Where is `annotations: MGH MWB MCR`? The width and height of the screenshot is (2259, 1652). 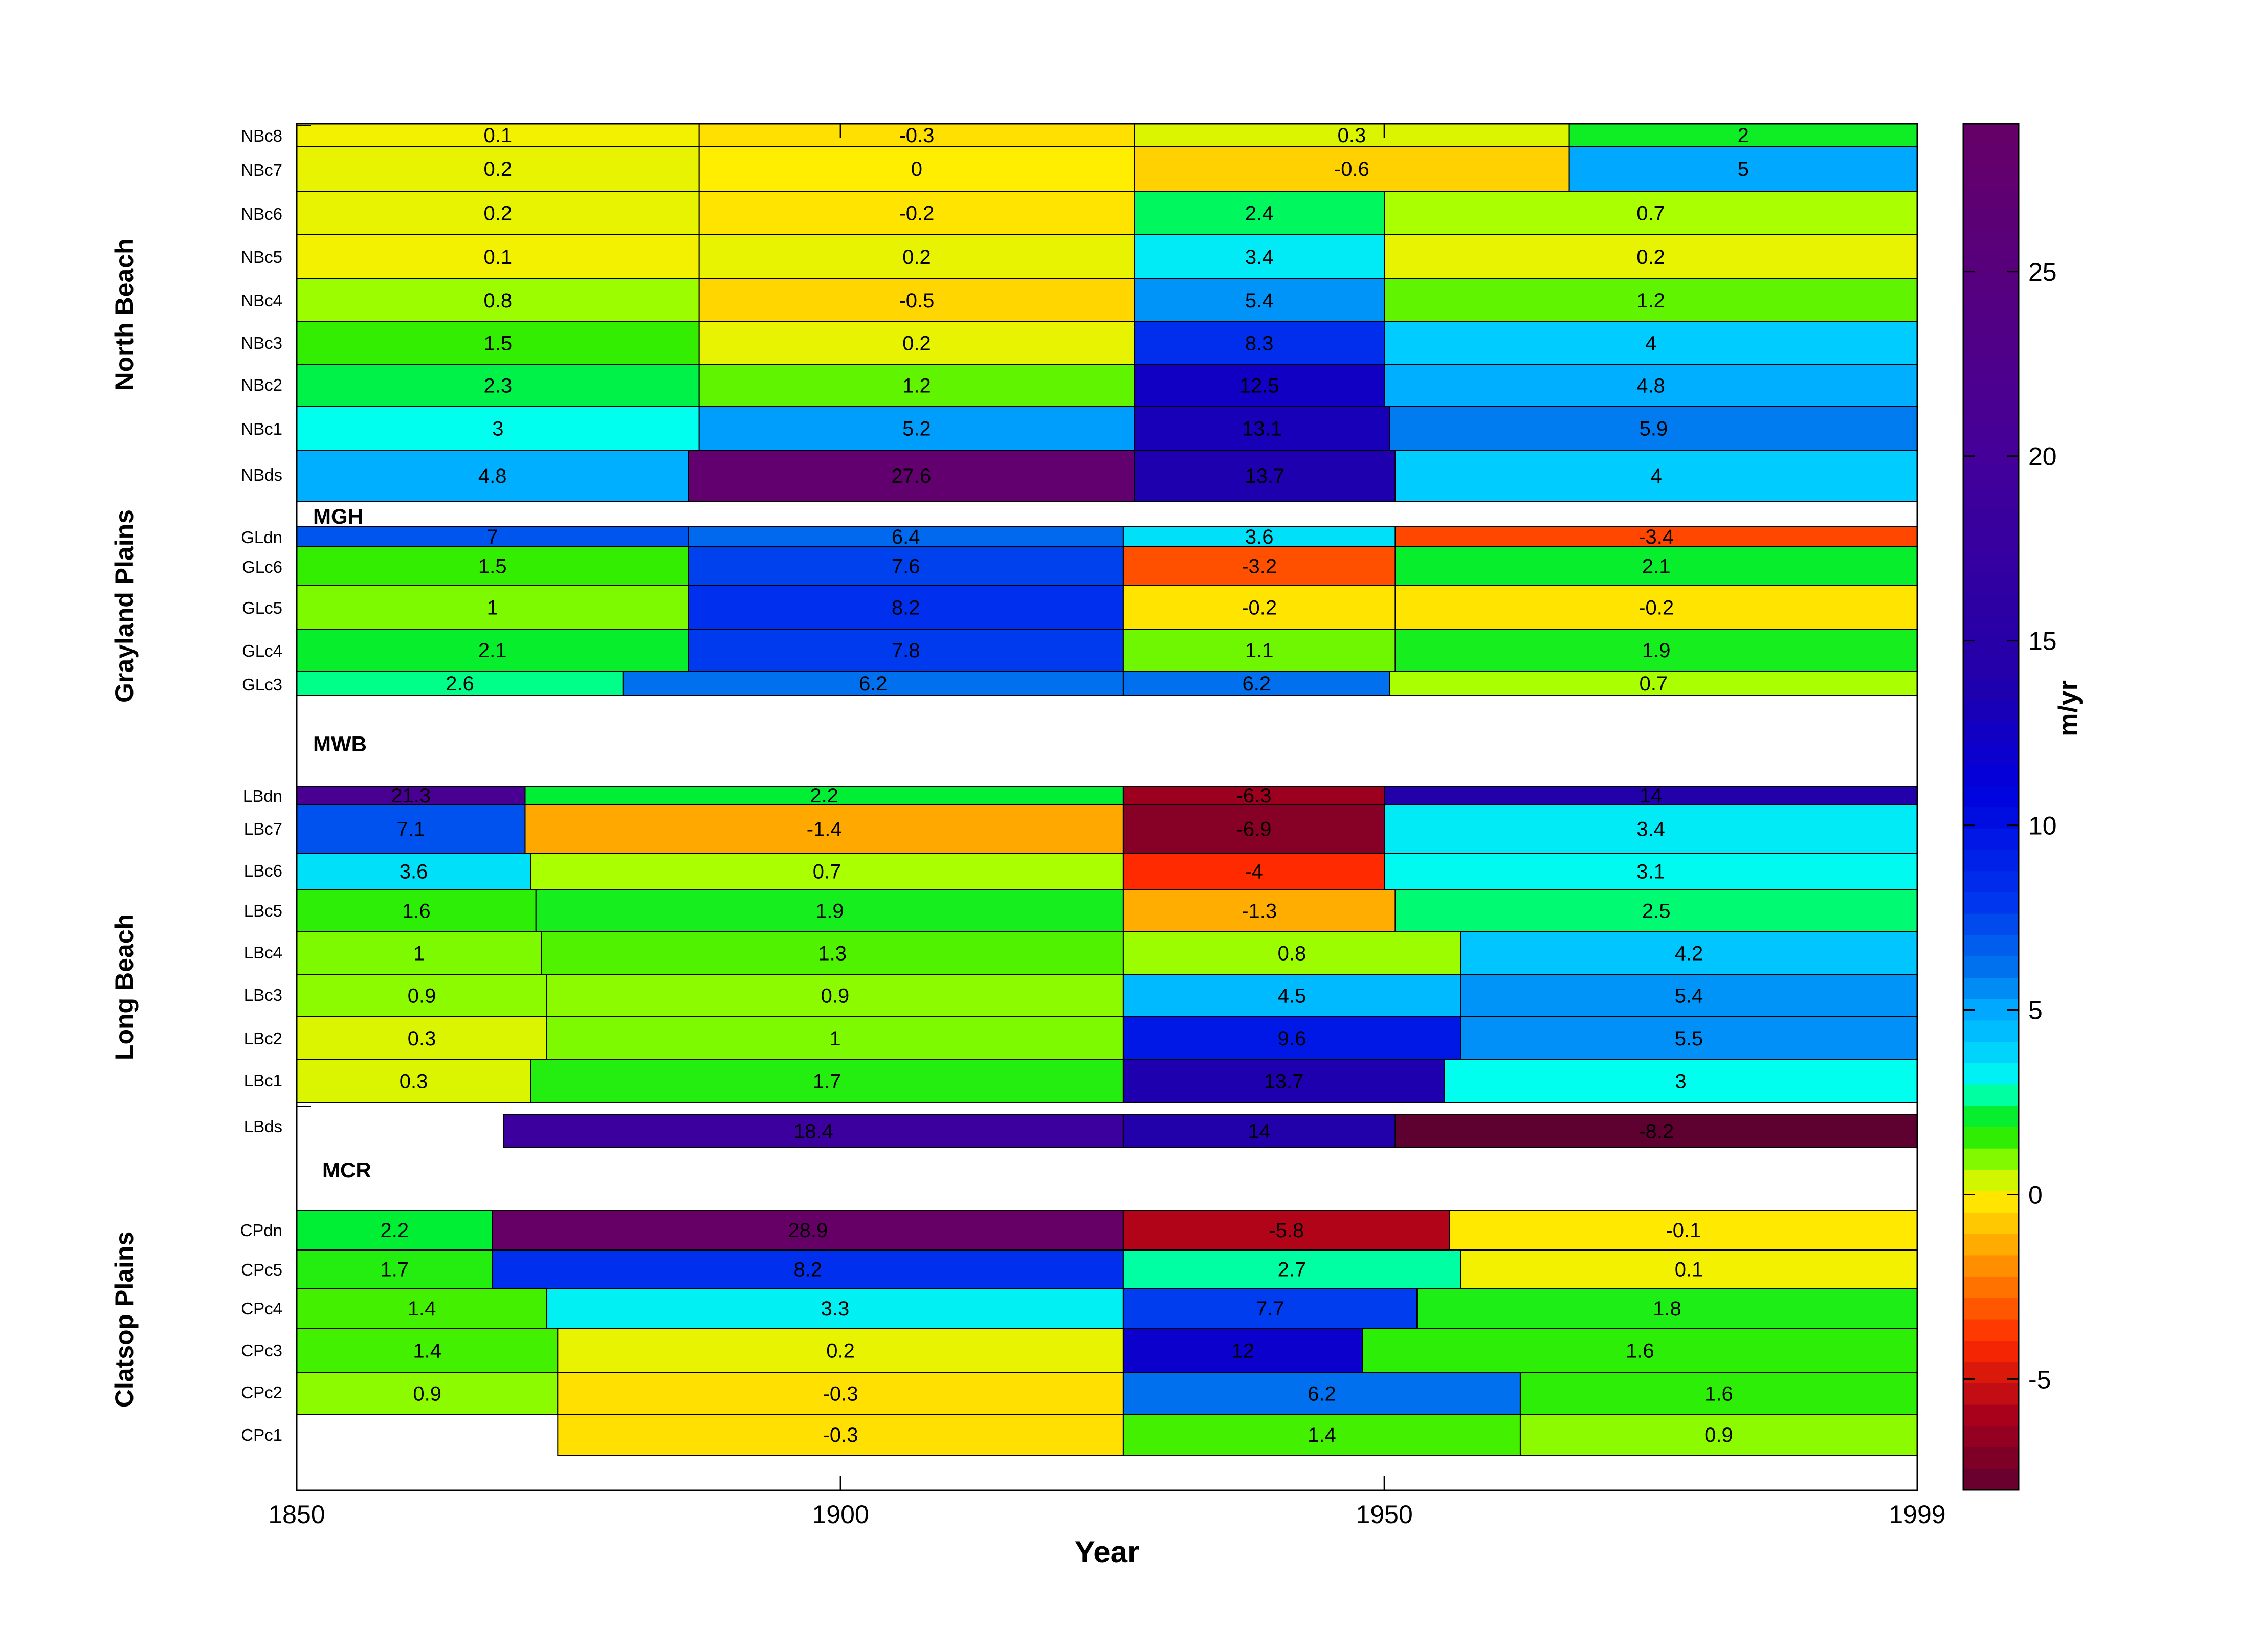 annotations: MGH MWB MCR is located at coordinates (334, 653).